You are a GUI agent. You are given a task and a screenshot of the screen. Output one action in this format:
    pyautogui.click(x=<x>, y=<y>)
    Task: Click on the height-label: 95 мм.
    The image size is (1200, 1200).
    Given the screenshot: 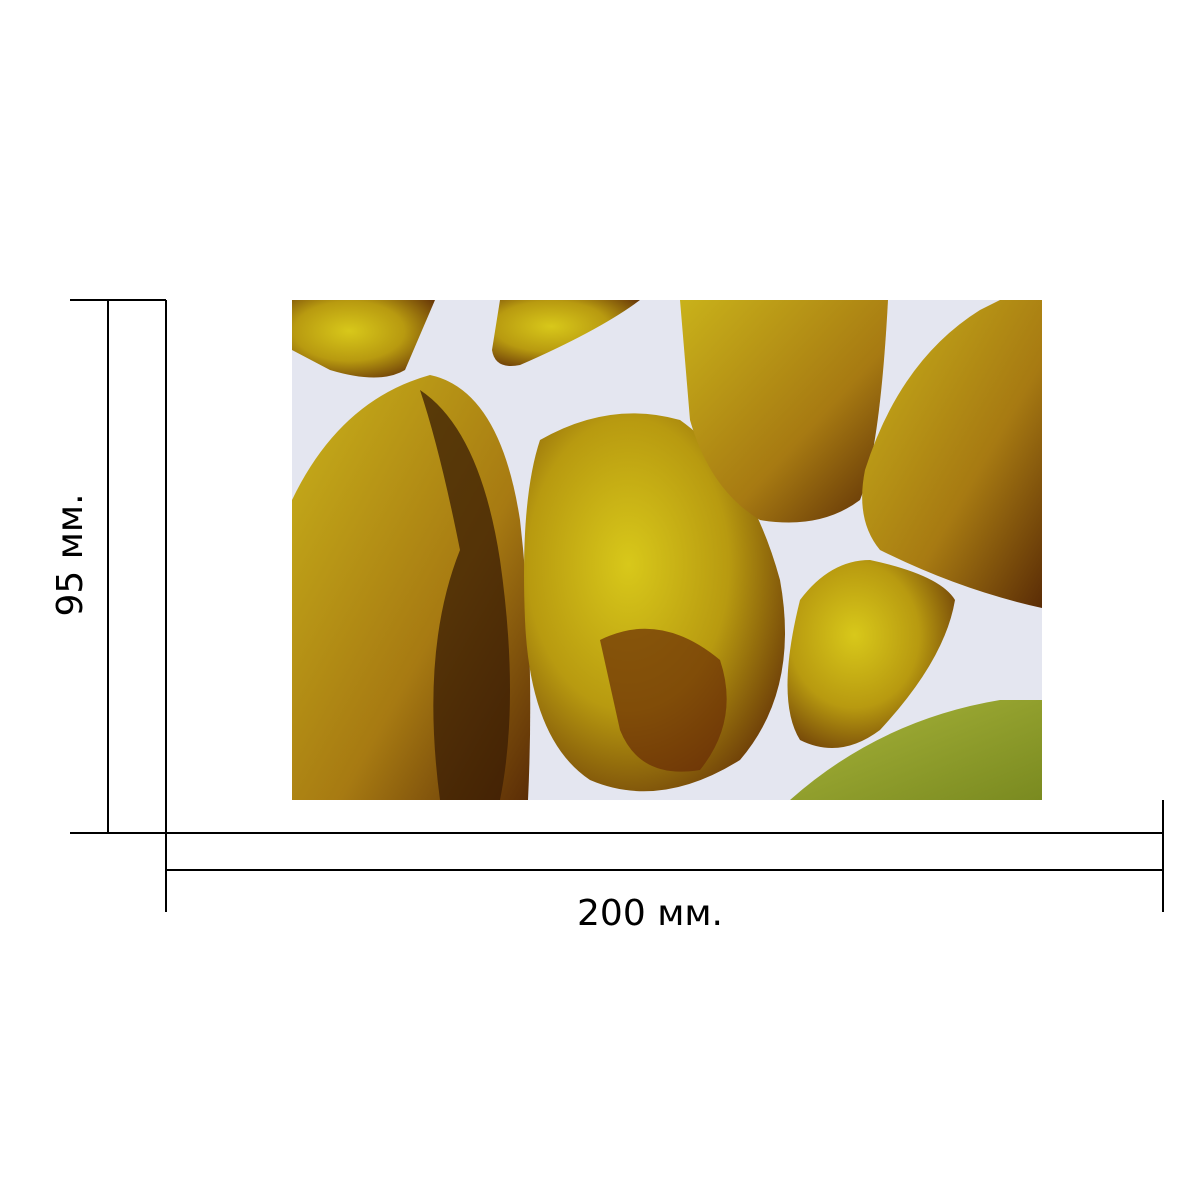 What is the action you would take?
    pyautogui.click(x=70, y=554)
    